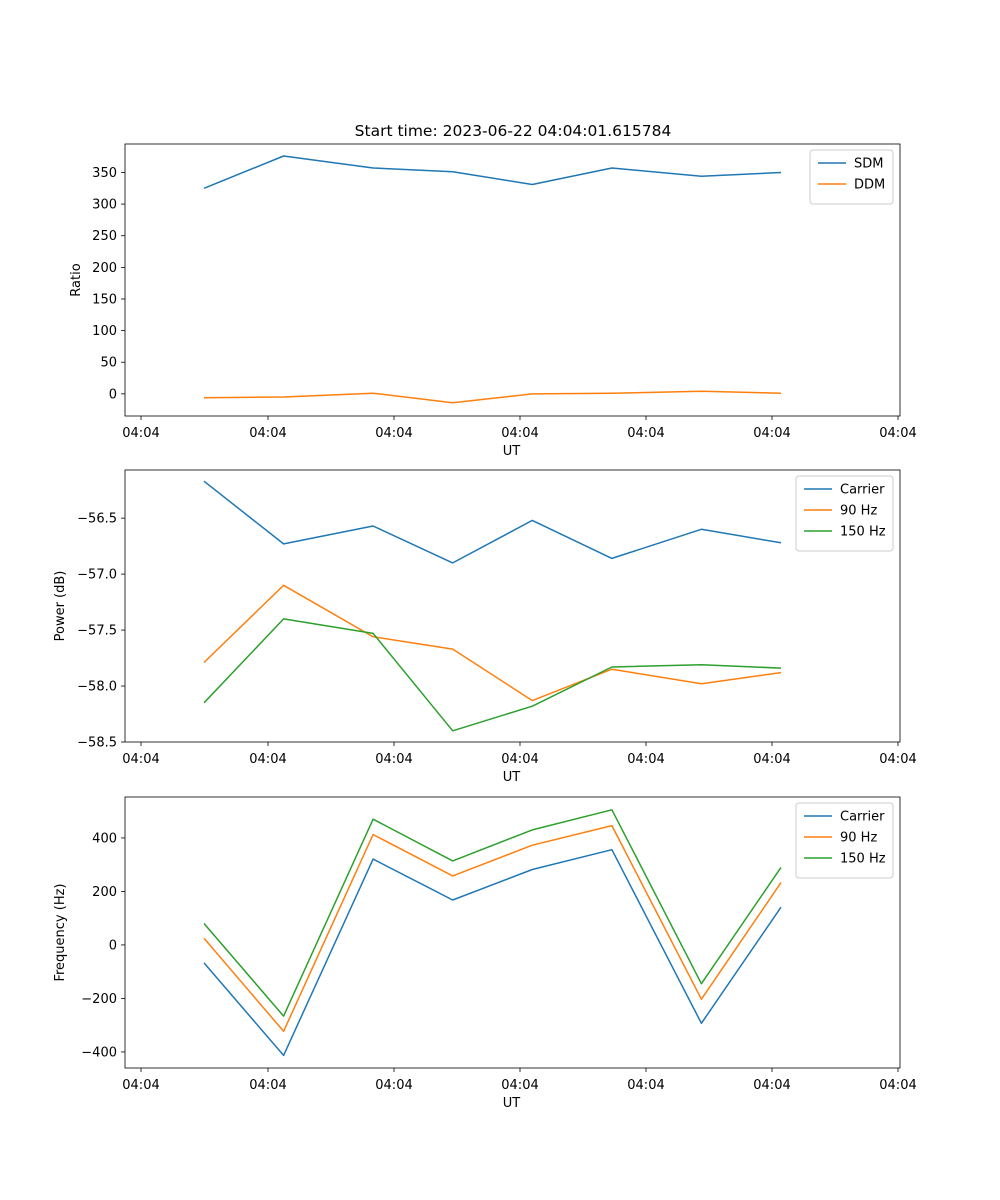 This screenshot has height=1200, width=1000. Describe the element at coordinates (60, 606) in the screenshot. I see `y-axis-label: Power (dB)` at that location.